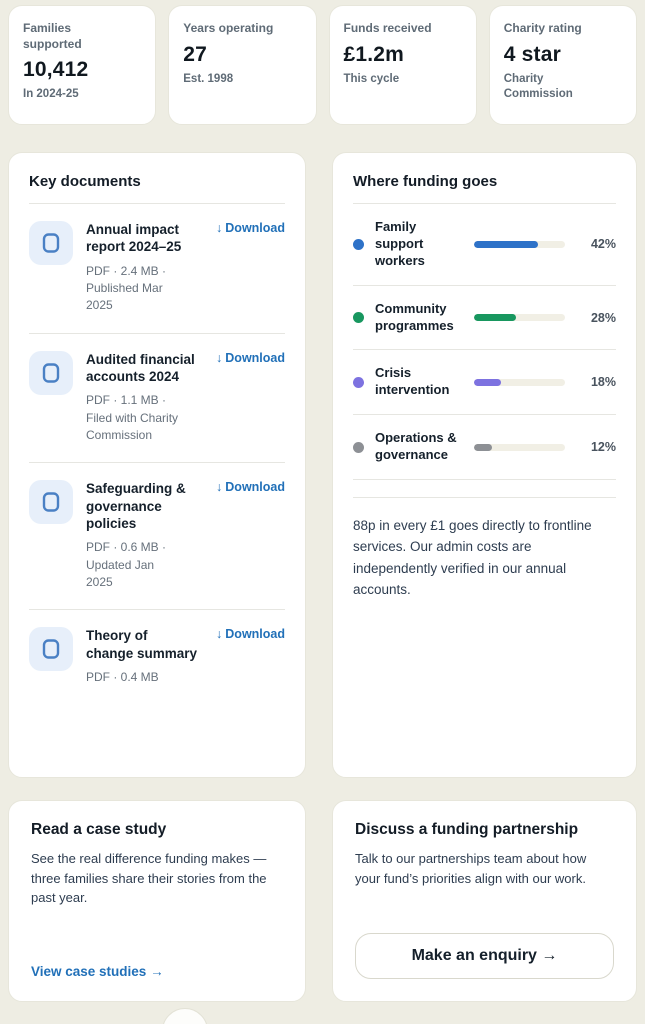 This screenshot has width=645, height=1024. Describe the element at coordinates (532, 54) in the screenshot. I see `stat-value: 4 star` at that location.